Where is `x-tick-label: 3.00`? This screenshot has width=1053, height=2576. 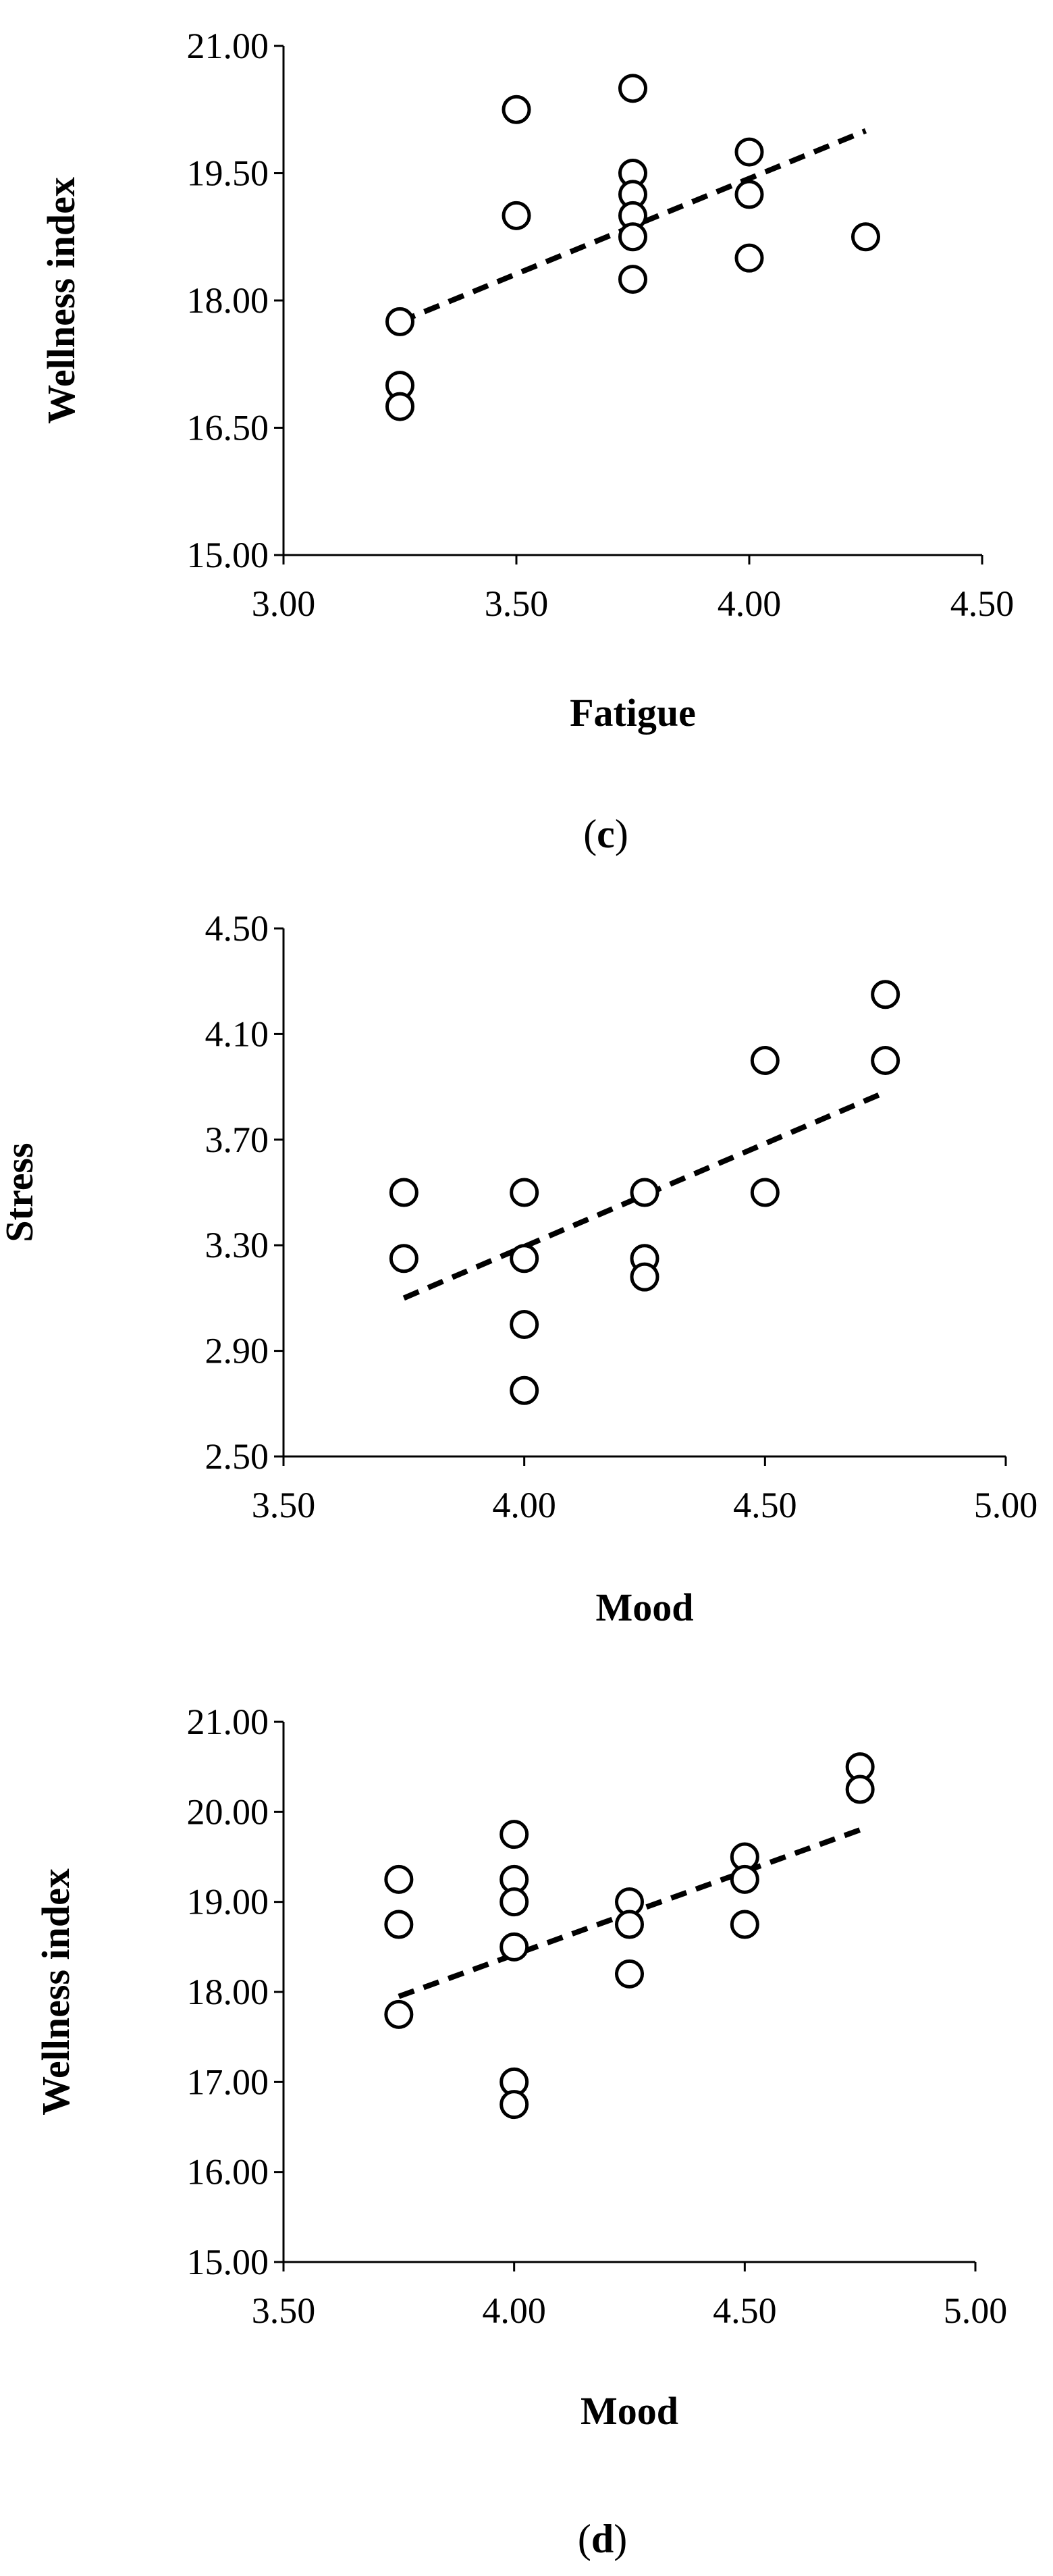
x-tick-label: 3.00 is located at coordinates (284, 603).